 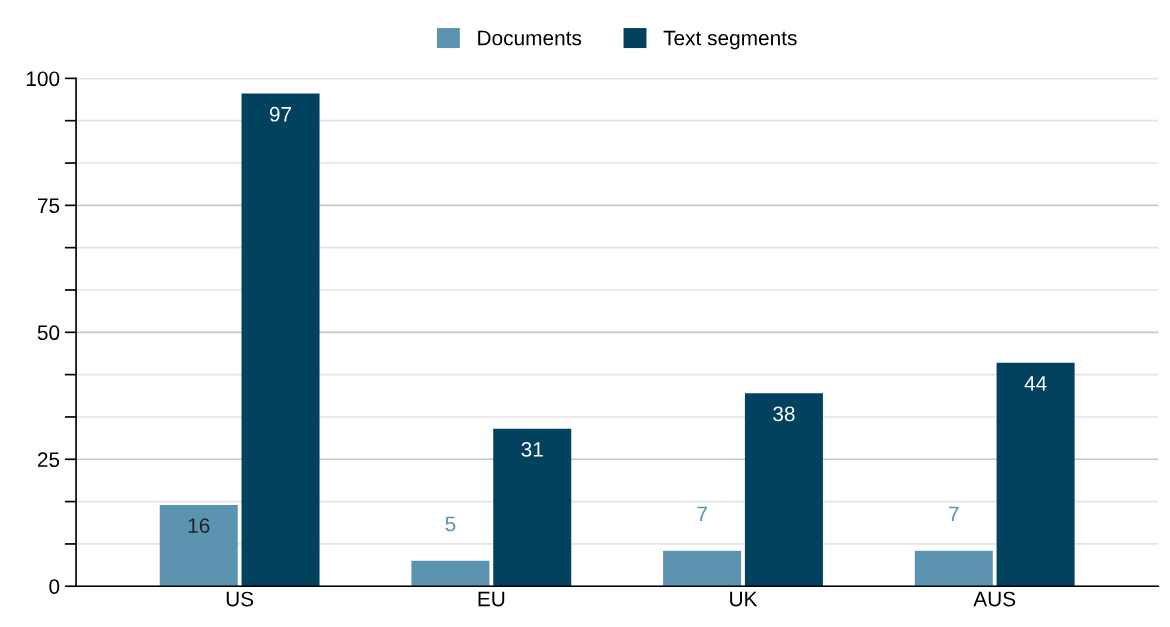 What do you see at coordinates (48, 206) in the screenshot?
I see `y-tick-label: 75` at bounding box center [48, 206].